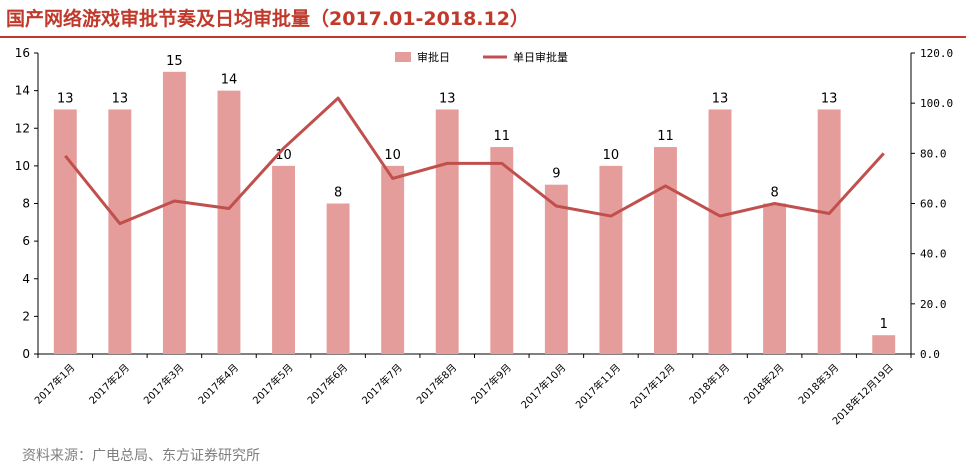  What do you see at coordinates (936, 53) in the screenshot?
I see `y-right-tick-label: 120.0` at bounding box center [936, 53].